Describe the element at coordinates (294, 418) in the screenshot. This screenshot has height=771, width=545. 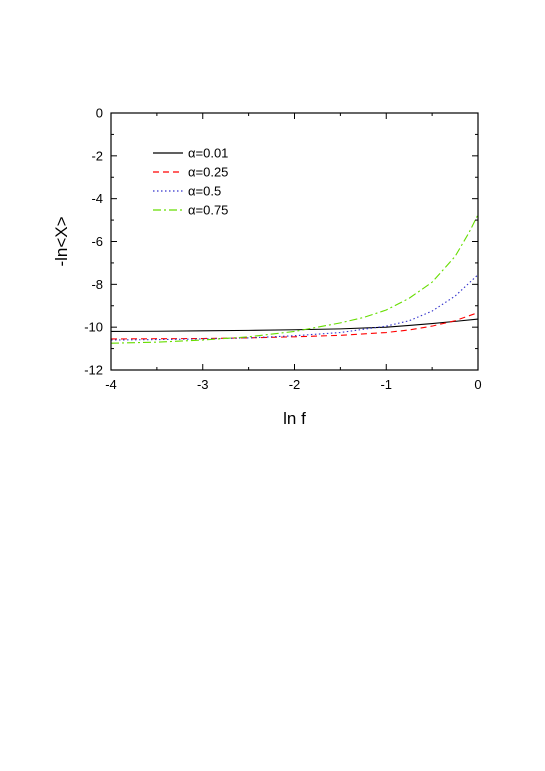
I see `x-axis-title: ln f` at that location.